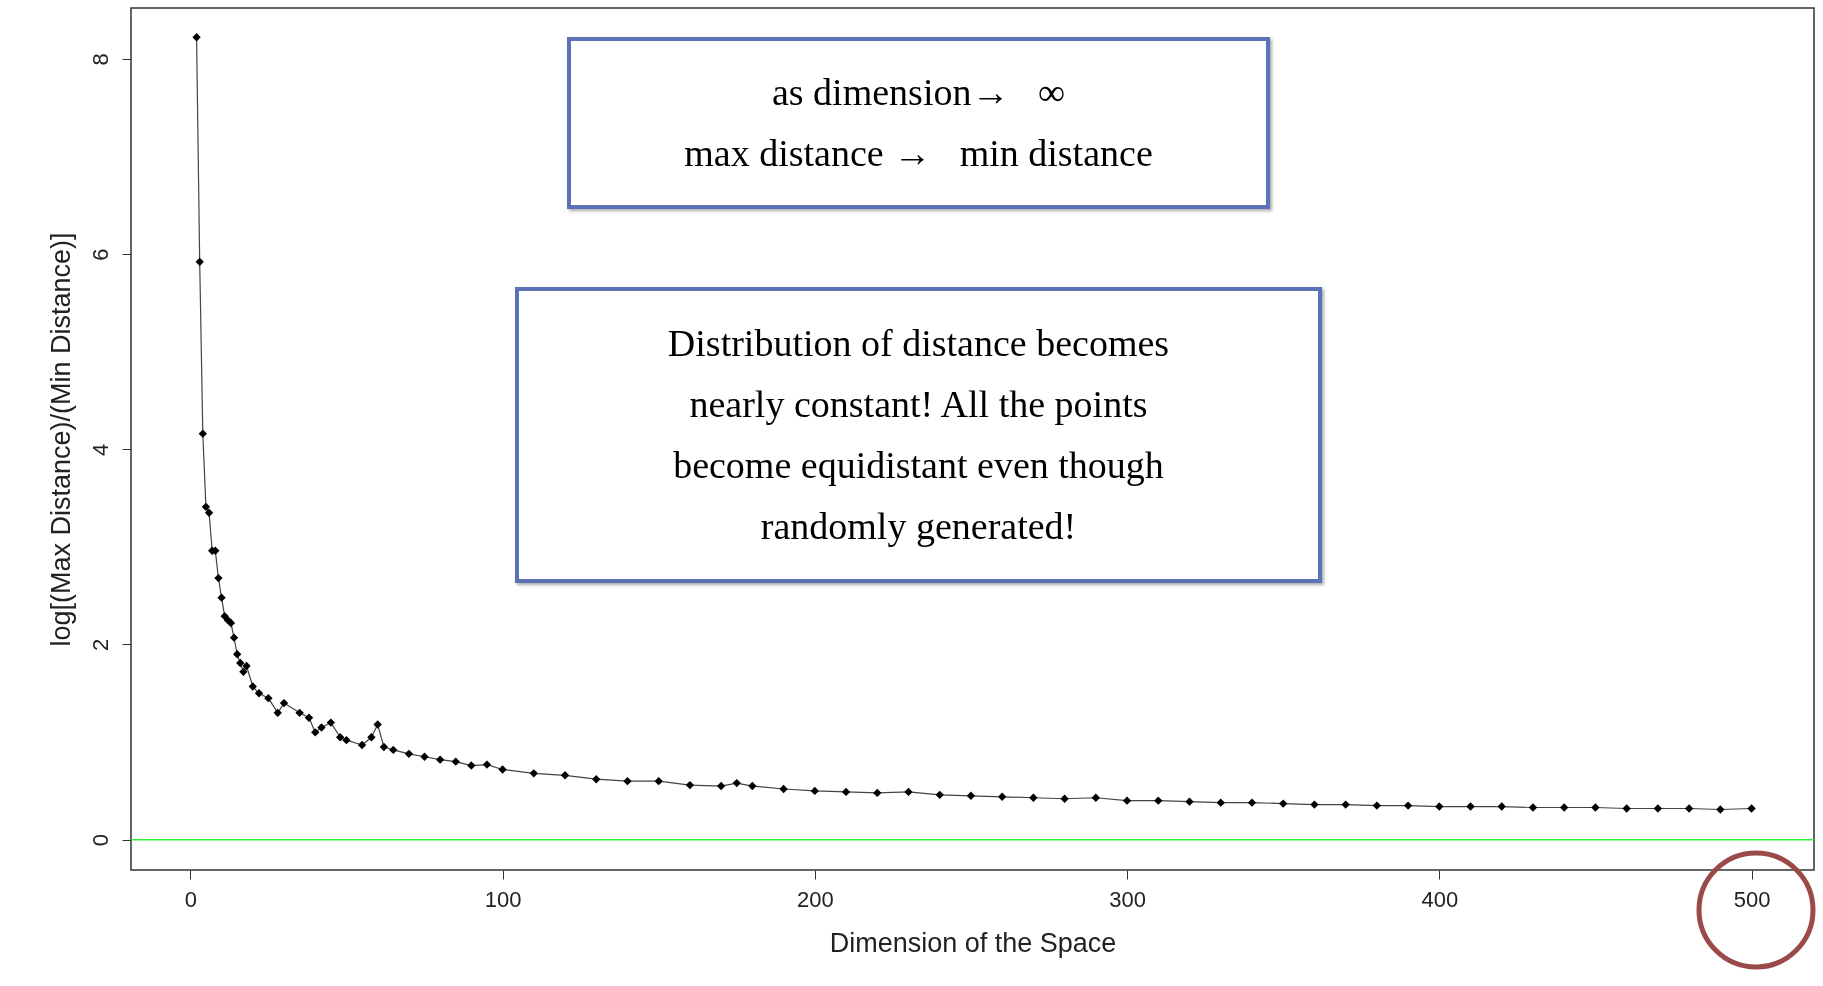 The width and height of the screenshot is (1823, 986). Describe the element at coordinates (100, 254) in the screenshot. I see `y-tick-label: 6` at that location.